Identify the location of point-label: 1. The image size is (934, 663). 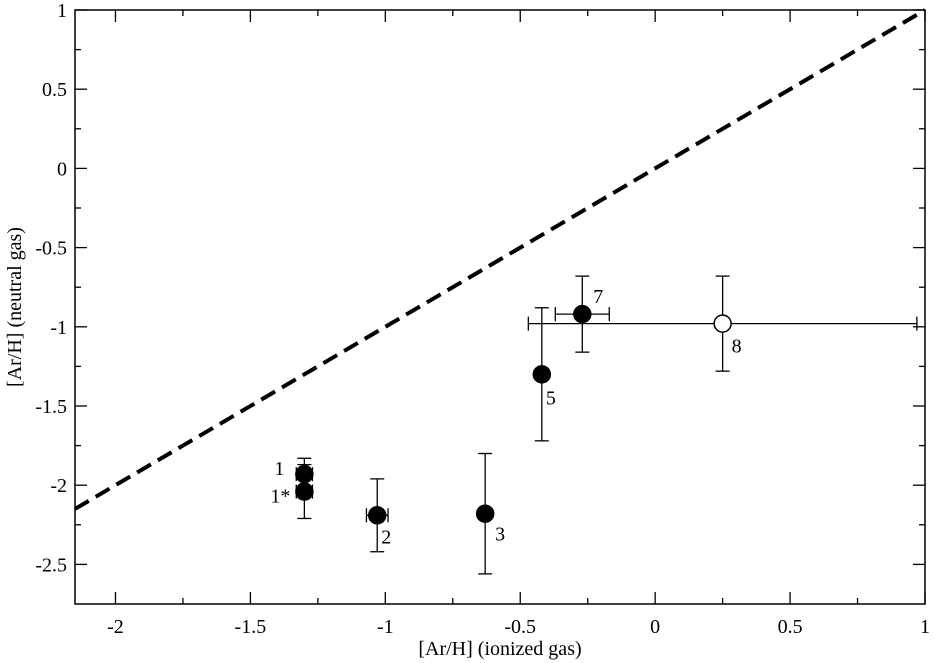
(279, 469).